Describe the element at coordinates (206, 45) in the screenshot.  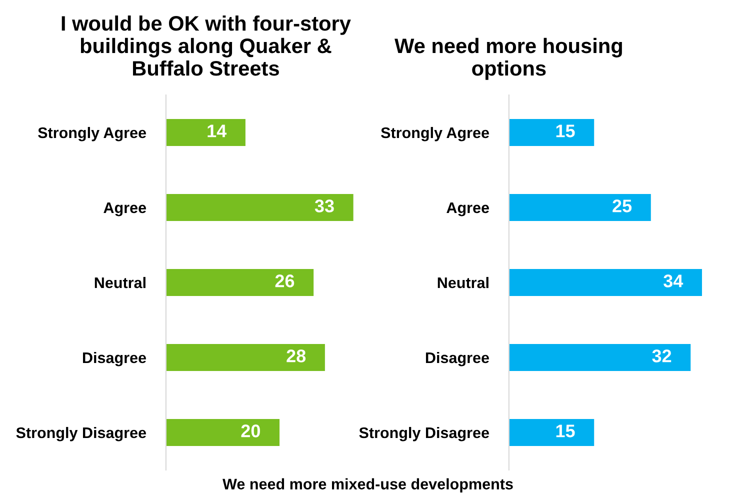
I see `chart-title: I would be OK with four-story buildings along Quaker & Buffalo Streets` at that location.